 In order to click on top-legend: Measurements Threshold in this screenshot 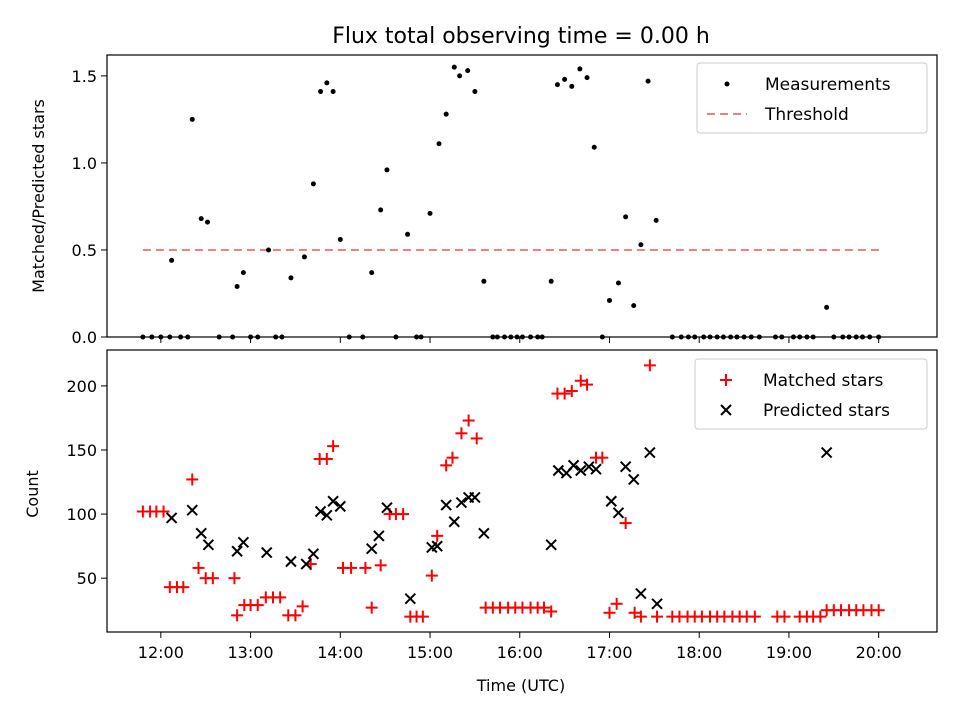, I will do `click(812, 98)`.